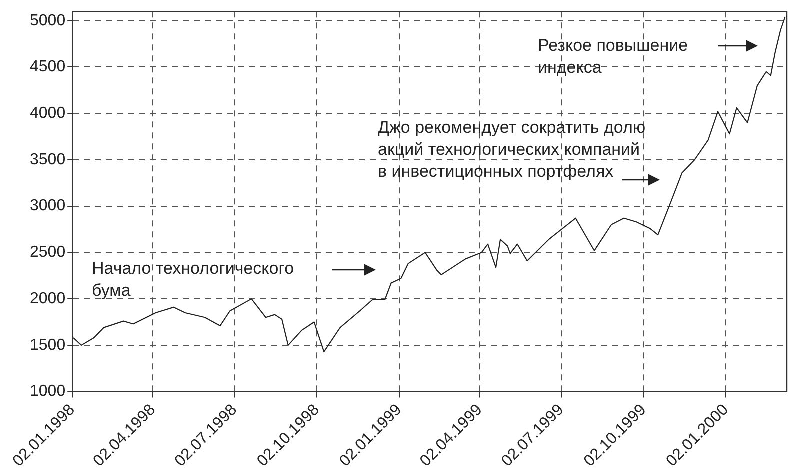 The image size is (790, 474). I want to click on annotation: Резкое повышение индекса, so click(613, 57).